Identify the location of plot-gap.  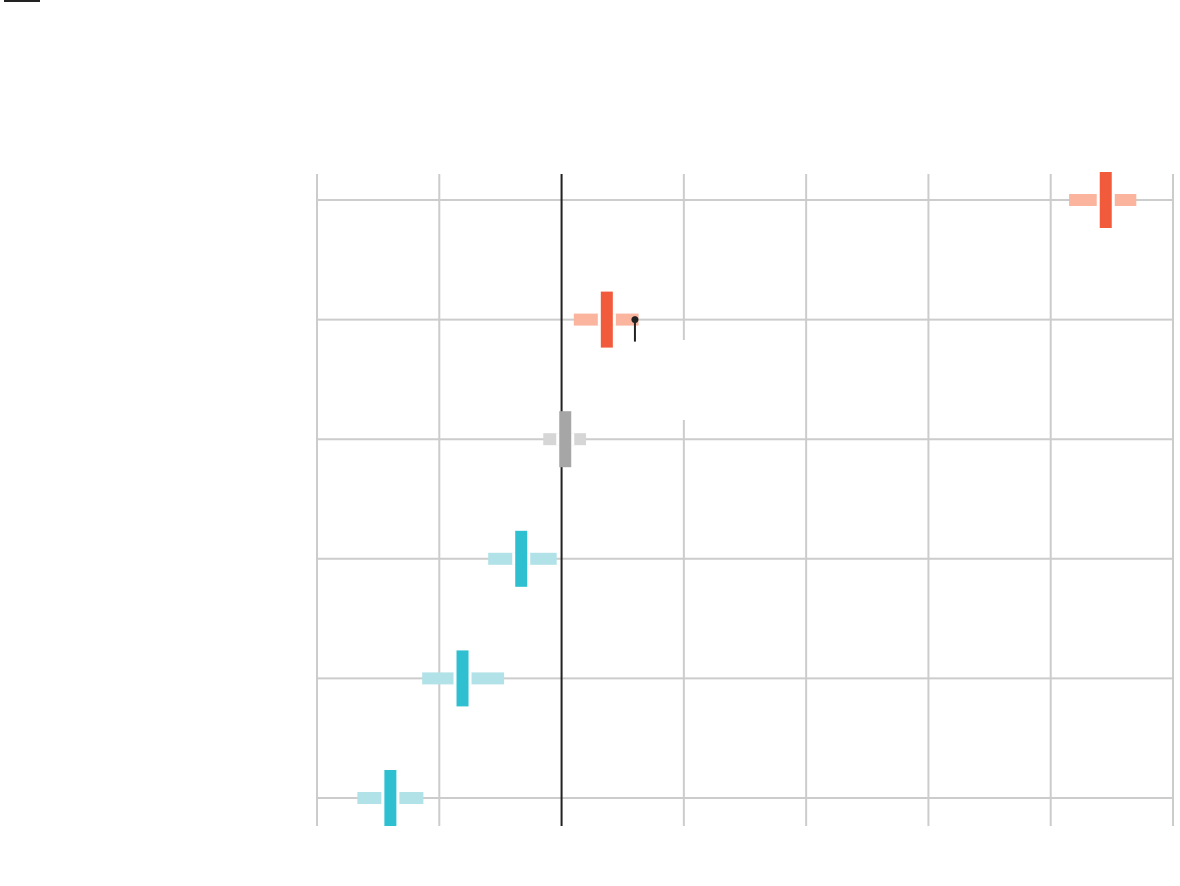
(685, 380).